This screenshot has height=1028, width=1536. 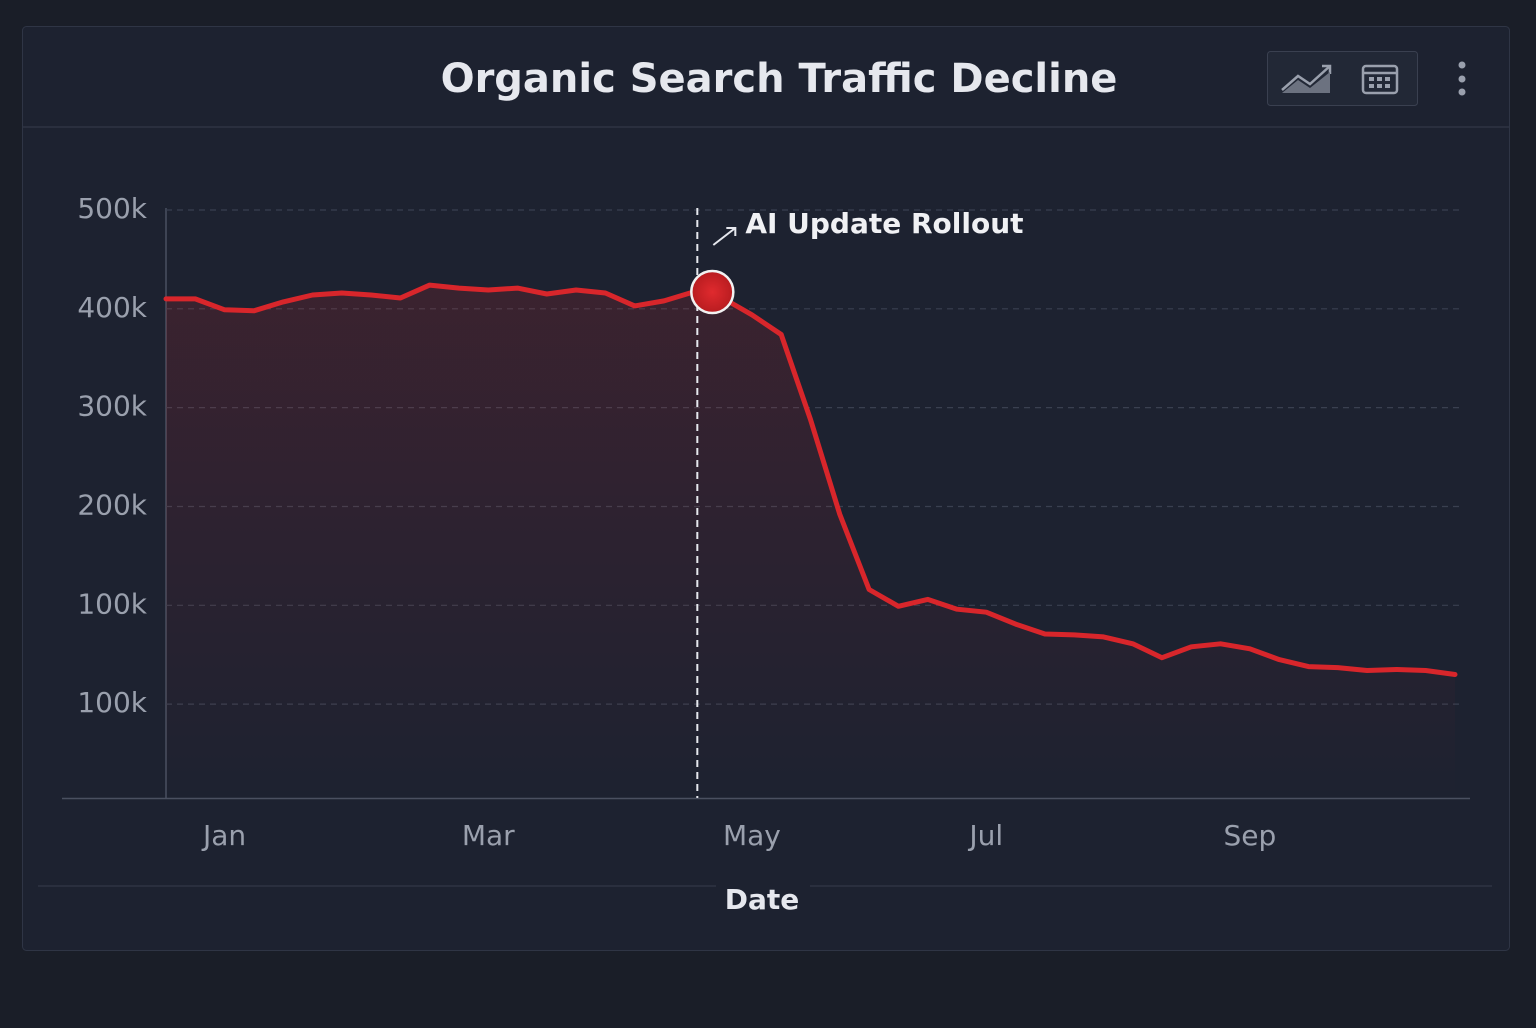 What do you see at coordinates (712, 292) in the screenshot?
I see `highlight-point` at bounding box center [712, 292].